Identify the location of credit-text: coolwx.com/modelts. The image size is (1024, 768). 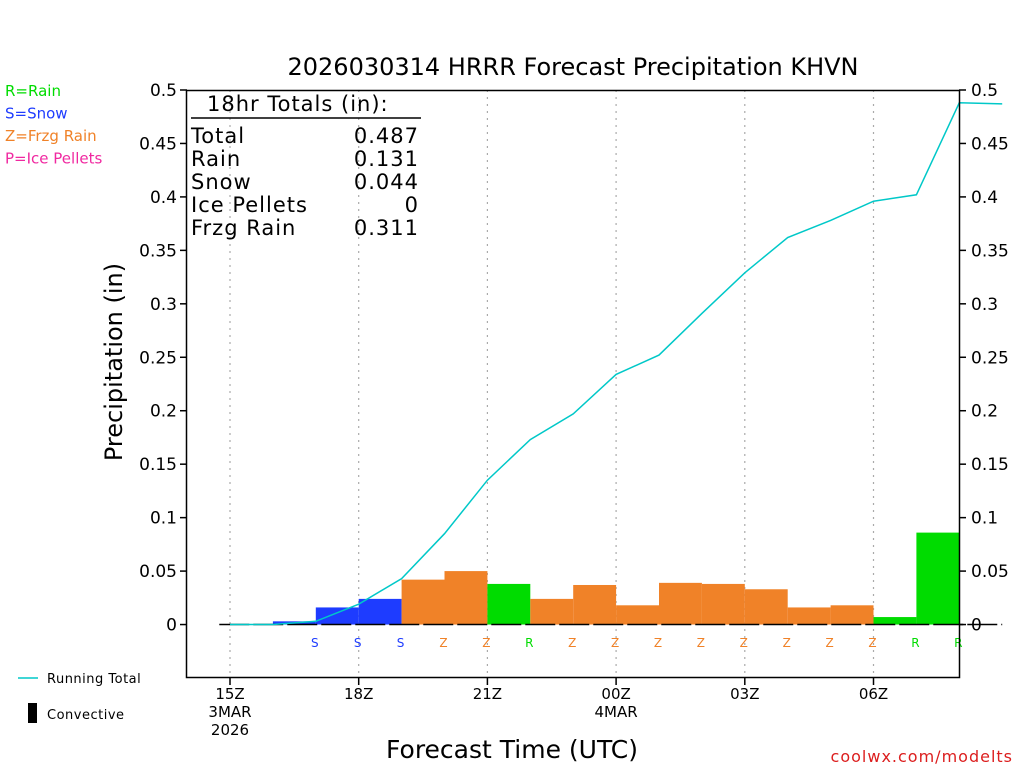
(922, 756).